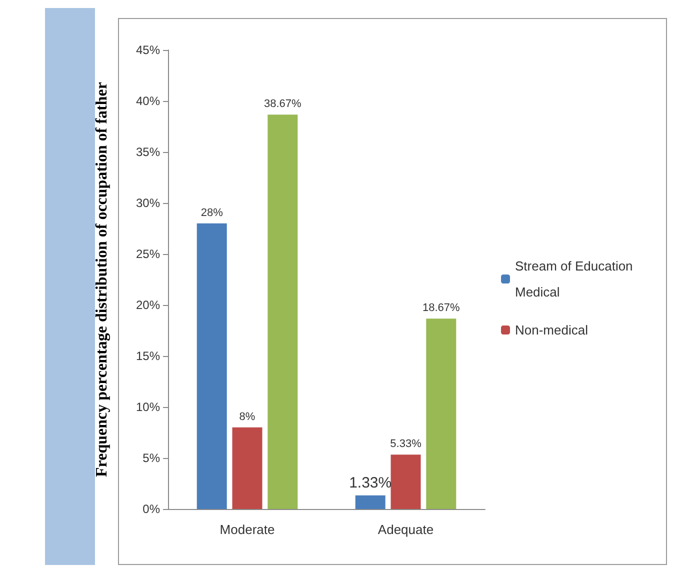 This screenshot has width=673, height=573. I want to click on x-tick-label: Moderate, so click(247, 529).